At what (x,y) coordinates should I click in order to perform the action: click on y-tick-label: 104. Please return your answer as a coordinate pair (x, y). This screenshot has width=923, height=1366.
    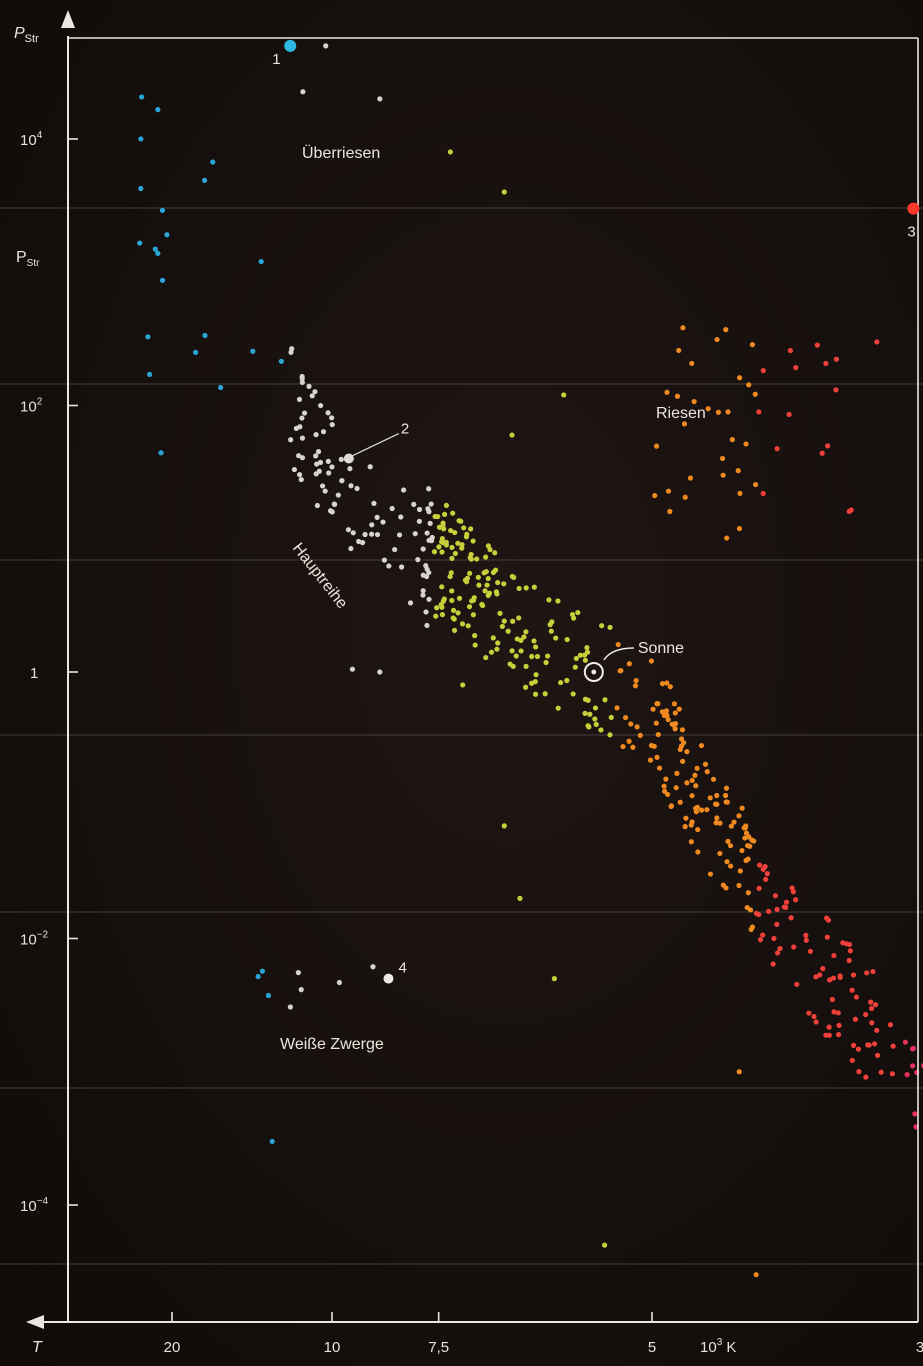
    Looking at the image, I should click on (31, 139).